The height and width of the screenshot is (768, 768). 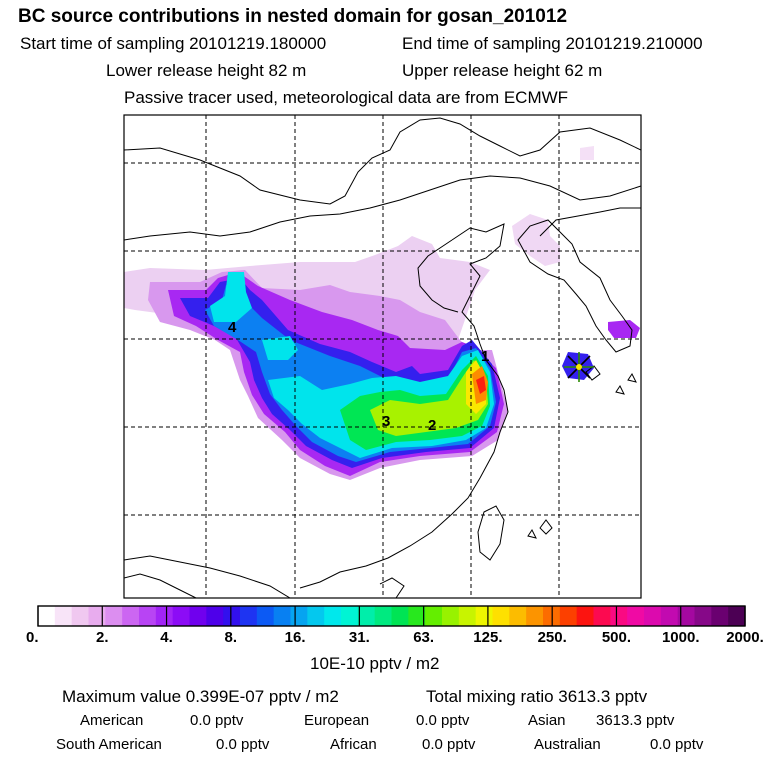 I want to click on colorbar-tick-label: 8., so click(x=231, y=637).